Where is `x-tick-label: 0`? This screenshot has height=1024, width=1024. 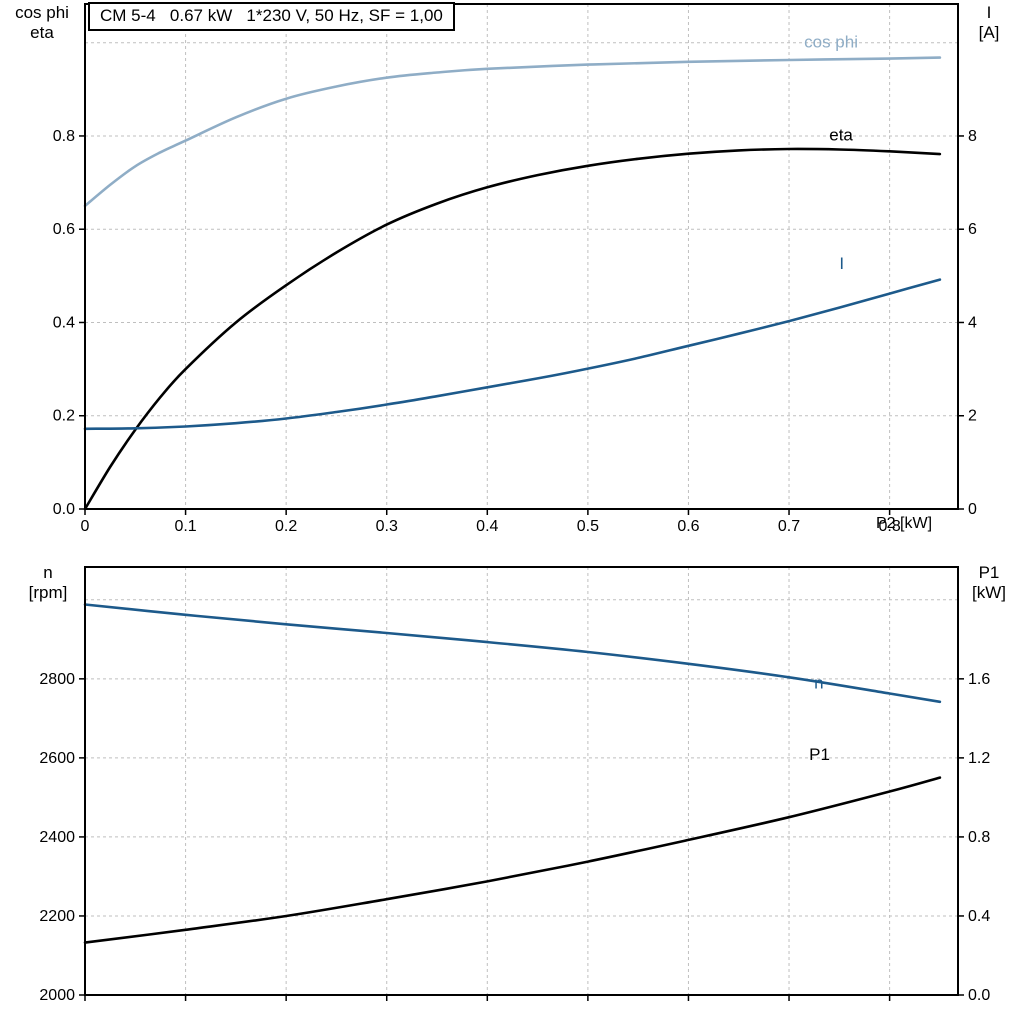
x-tick-label: 0 is located at coordinates (85, 526).